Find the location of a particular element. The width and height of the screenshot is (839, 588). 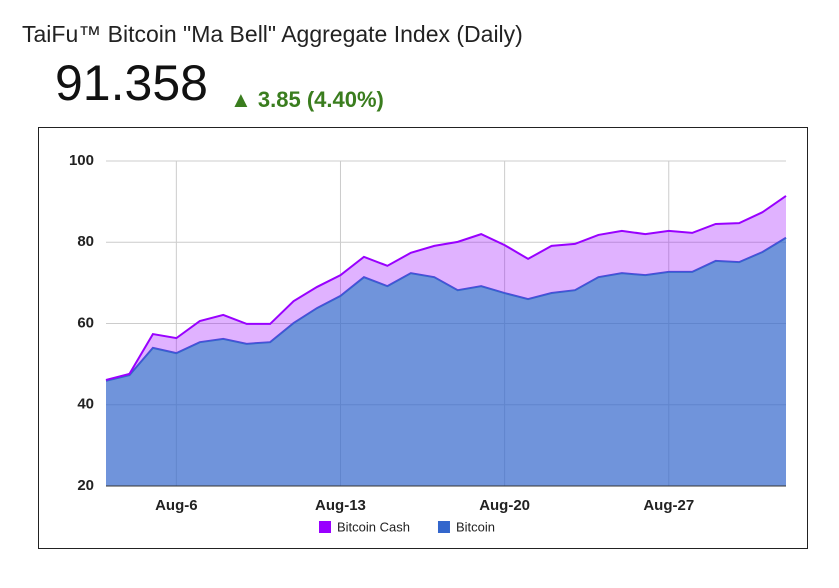

x-tick-label: Aug-27 is located at coordinates (668, 505).